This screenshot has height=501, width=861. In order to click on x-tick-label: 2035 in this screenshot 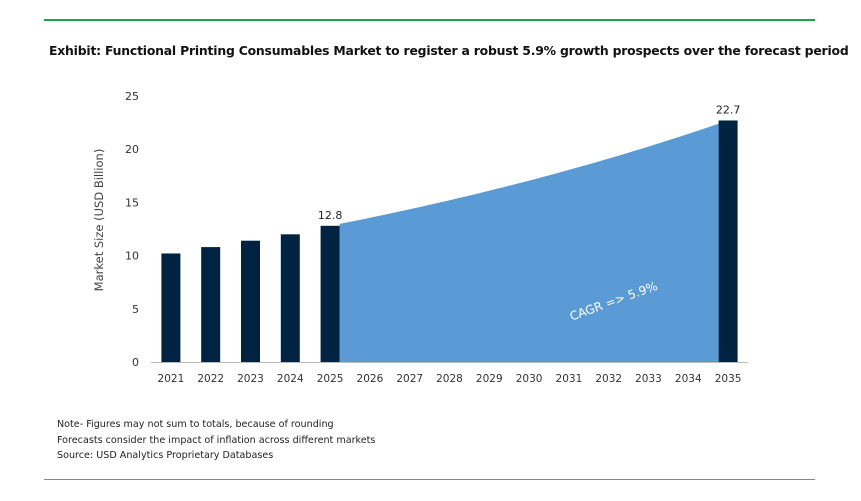, I will do `click(728, 379)`.